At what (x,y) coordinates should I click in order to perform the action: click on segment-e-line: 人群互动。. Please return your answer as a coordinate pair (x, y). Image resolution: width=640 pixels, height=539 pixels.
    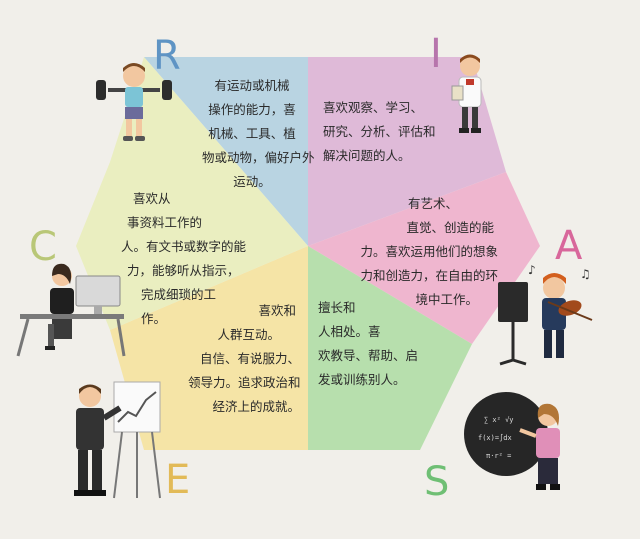
    Looking at the image, I should click on (248, 334).